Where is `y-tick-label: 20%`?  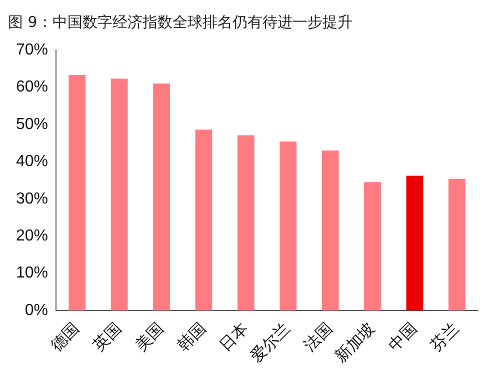 y-tick-label: 20% is located at coordinates (32, 235).